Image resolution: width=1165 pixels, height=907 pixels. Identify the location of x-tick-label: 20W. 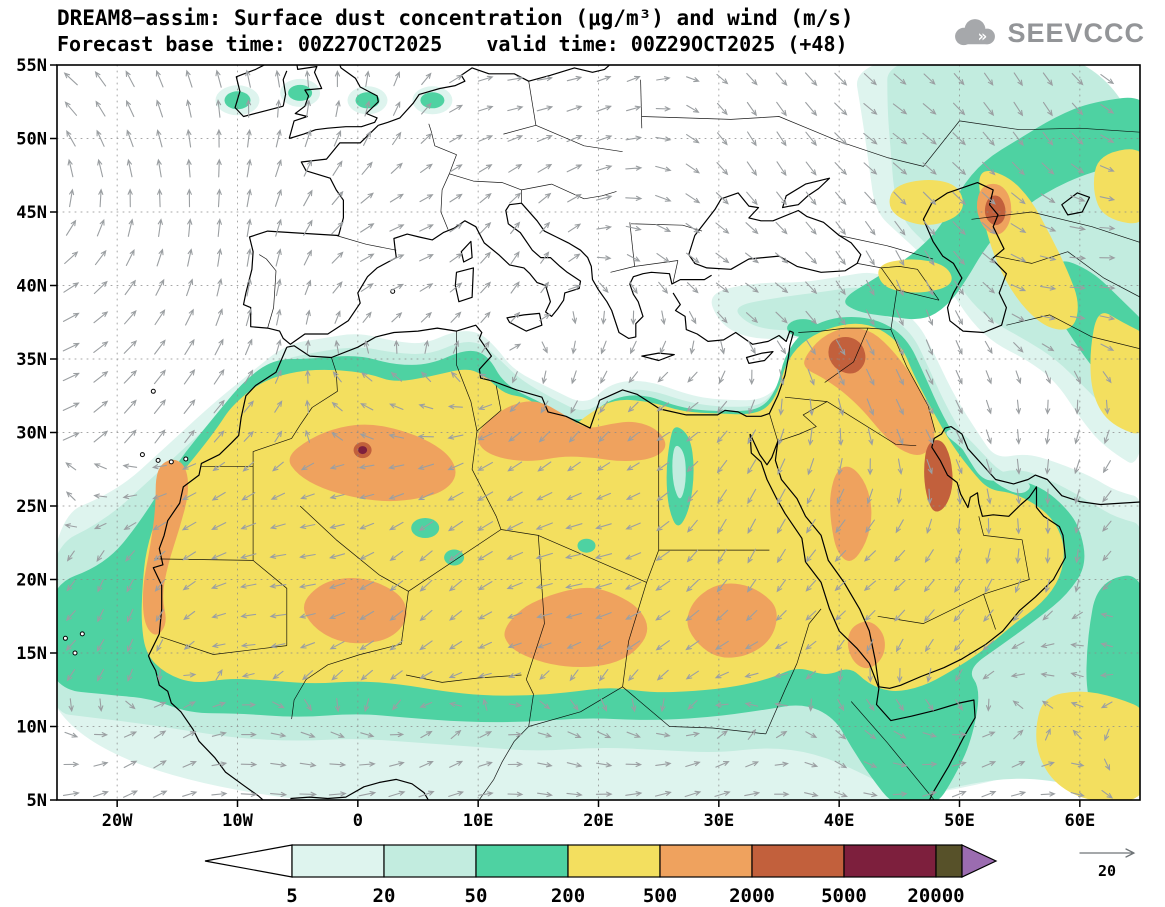
(117, 821).